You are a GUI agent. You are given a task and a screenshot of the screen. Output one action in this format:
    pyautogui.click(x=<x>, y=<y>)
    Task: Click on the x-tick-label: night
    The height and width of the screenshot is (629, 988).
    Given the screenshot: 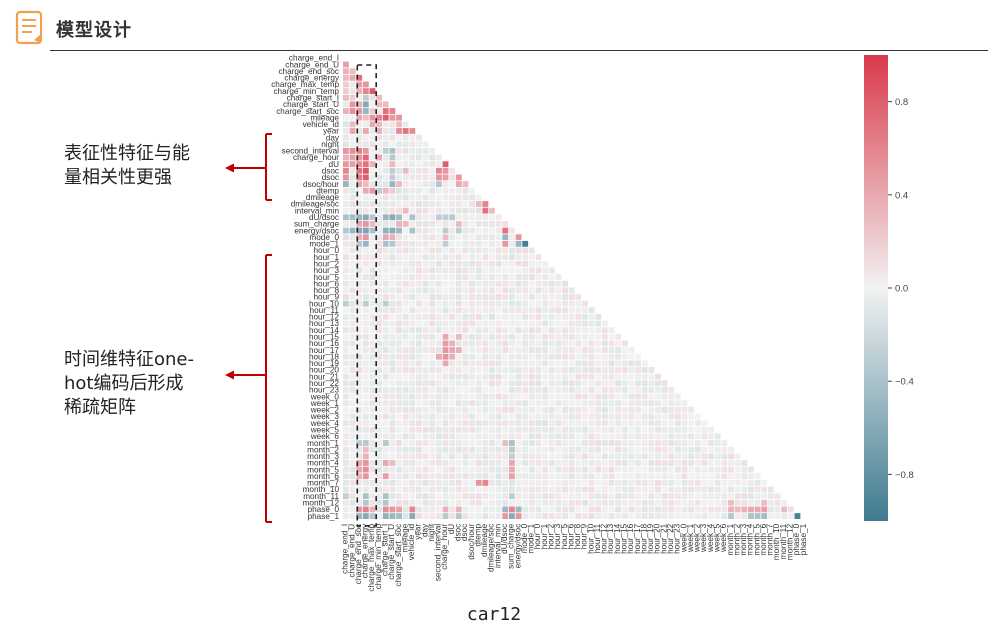 What is the action you would take?
    pyautogui.click(x=431, y=532)
    